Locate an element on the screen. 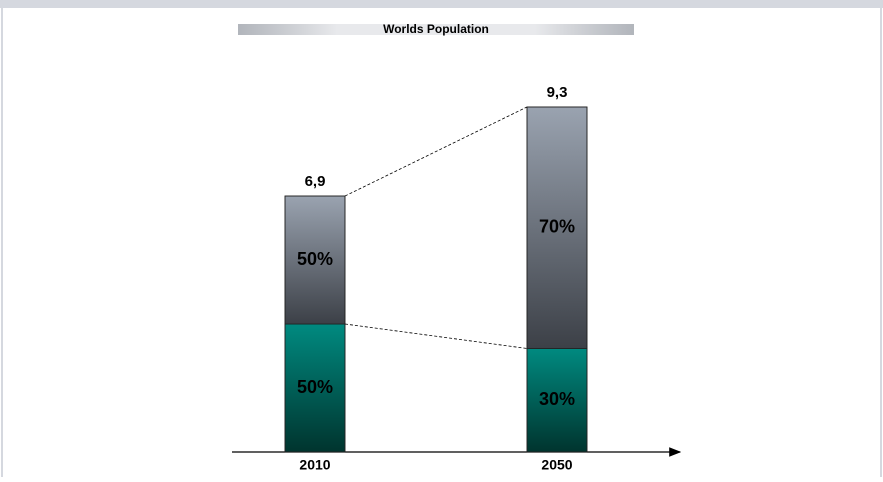 The width and height of the screenshot is (883, 482). chart-title: Worlds Population is located at coordinates (436, 29).